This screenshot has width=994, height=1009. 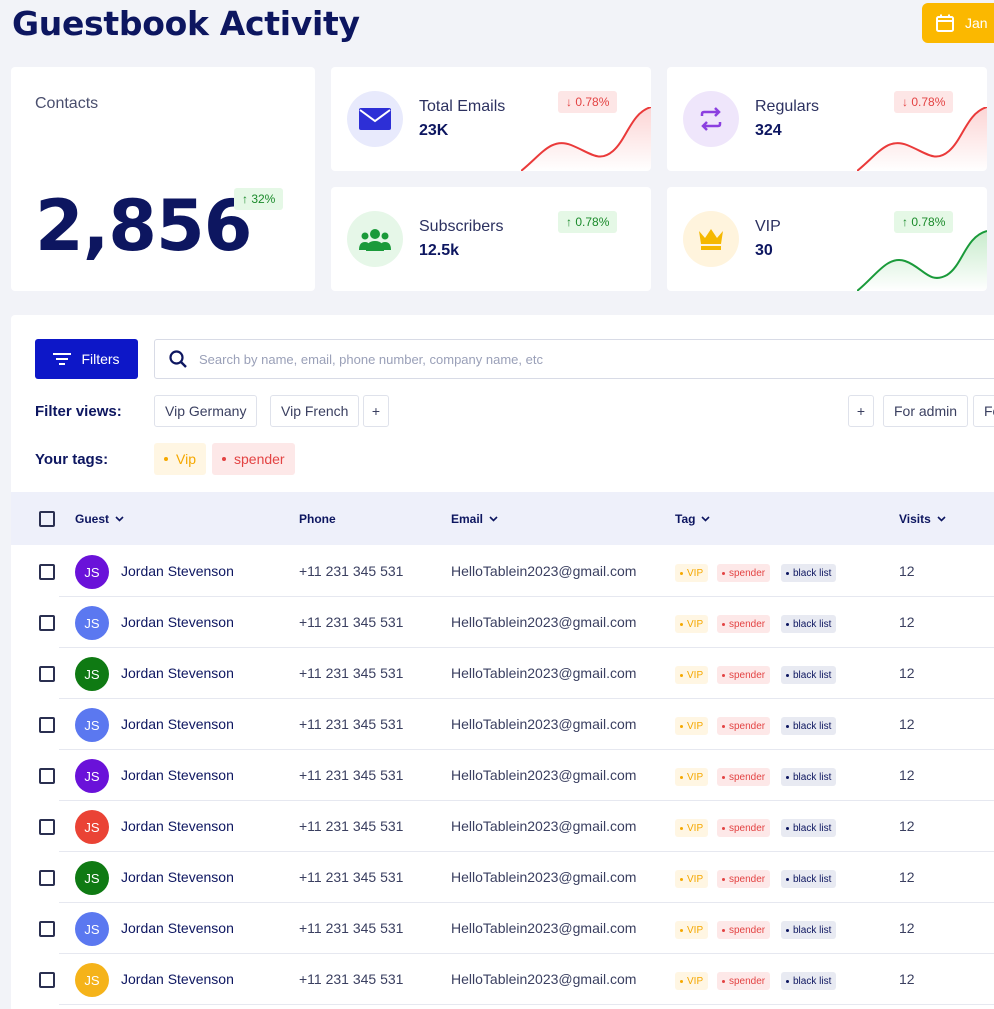 What do you see at coordinates (78, 411) in the screenshot?
I see `filter-views-label: Filter views:` at bounding box center [78, 411].